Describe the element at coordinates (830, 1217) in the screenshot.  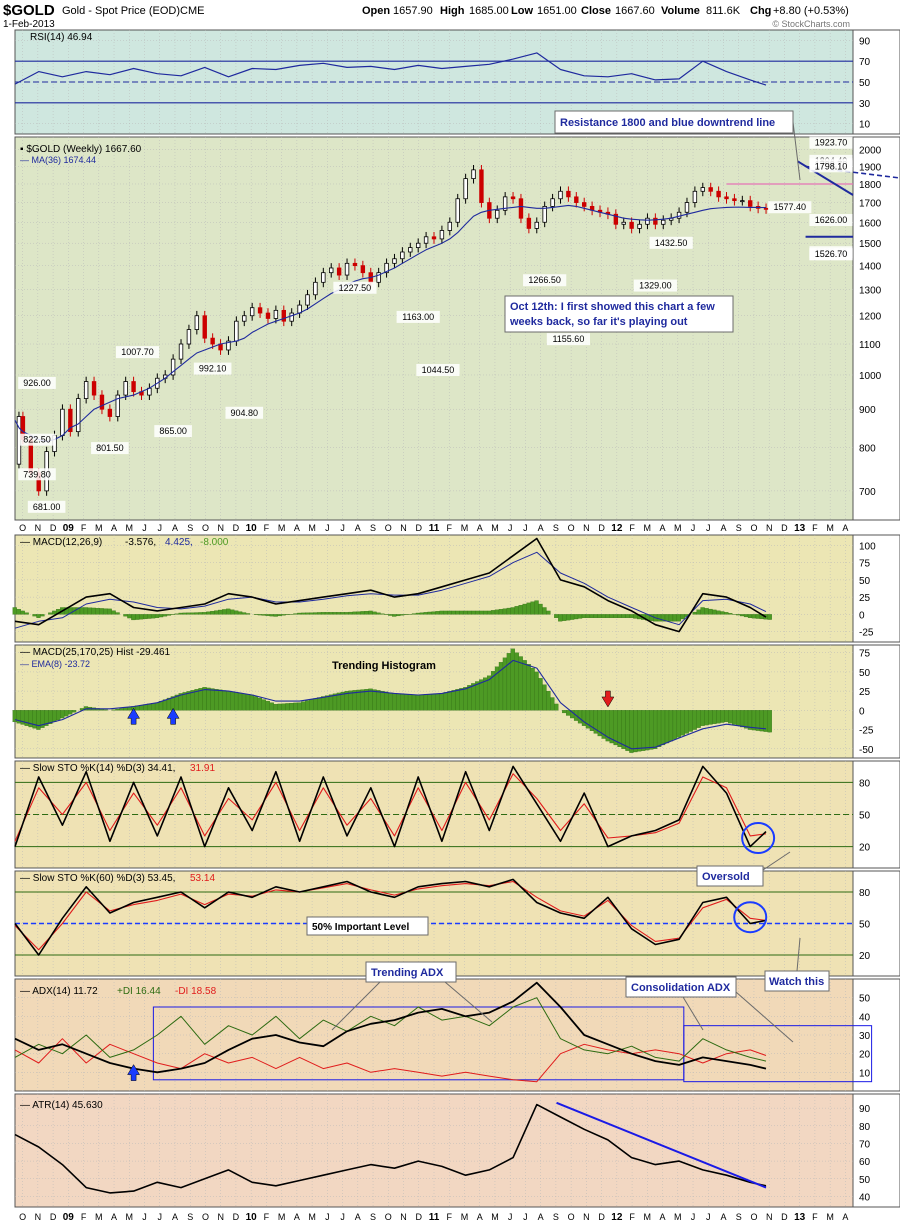
I see `bottom-x-axis-label: M` at that location.